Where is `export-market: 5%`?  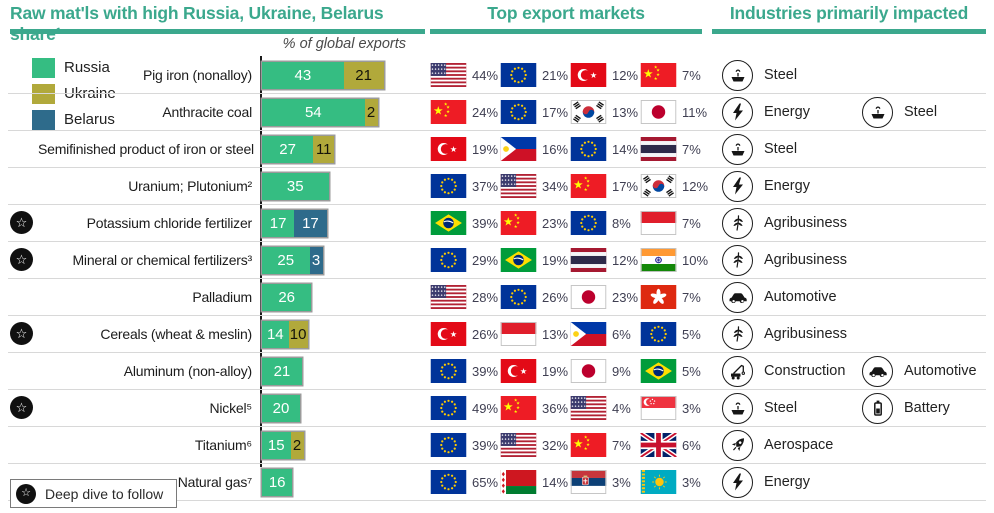
export-market: 5% is located at coordinates (675, 334).